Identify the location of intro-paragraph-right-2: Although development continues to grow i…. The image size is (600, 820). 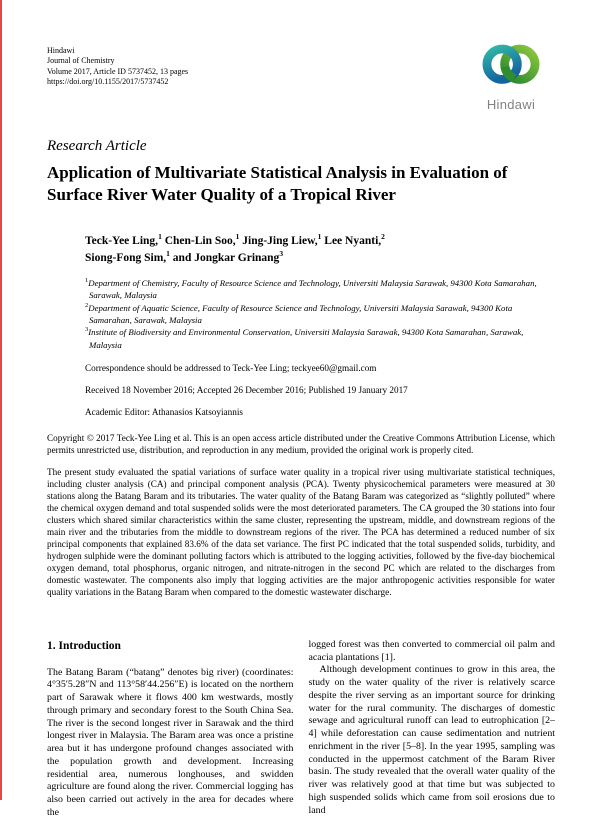
(432, 740).